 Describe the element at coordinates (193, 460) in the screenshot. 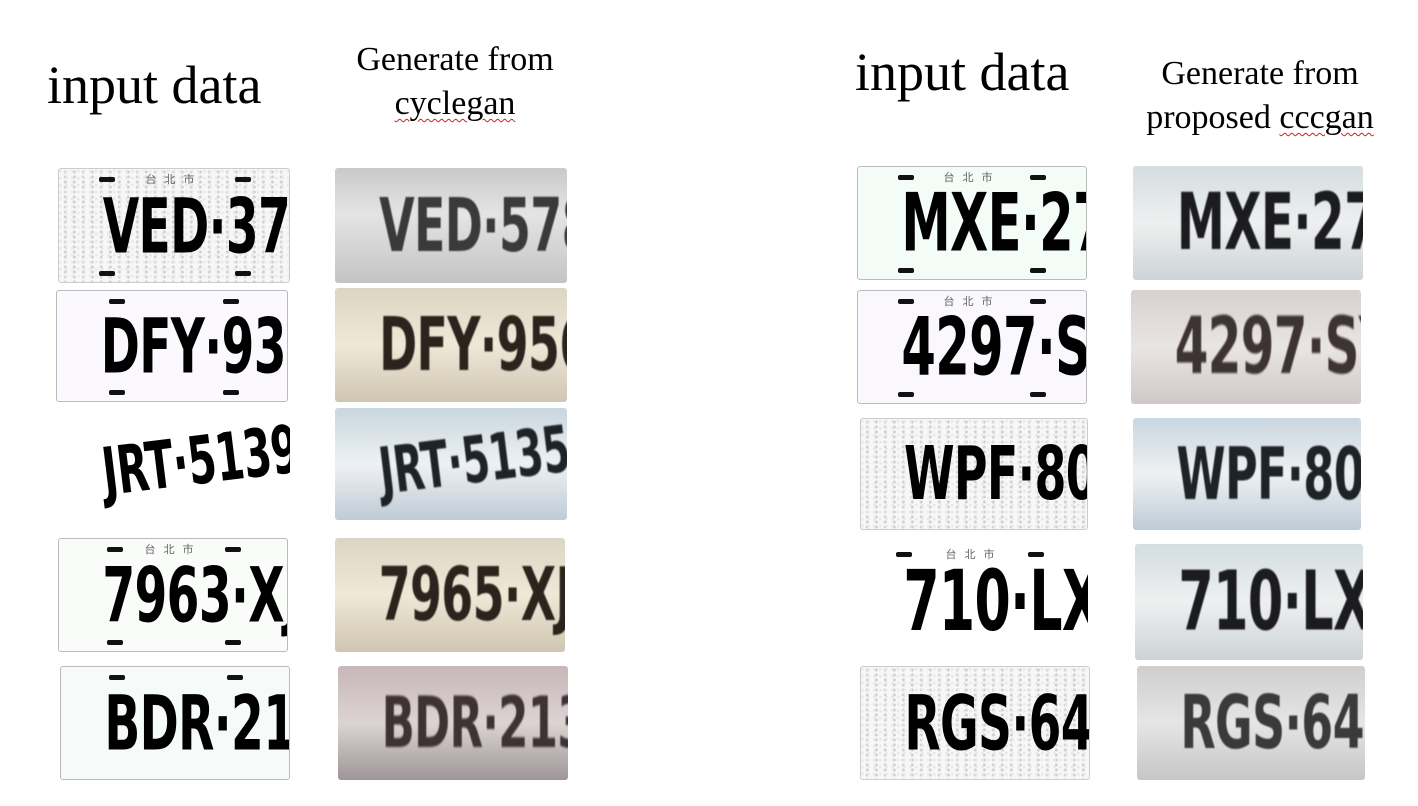

I see `plate-number: JRT·5139` at that location.